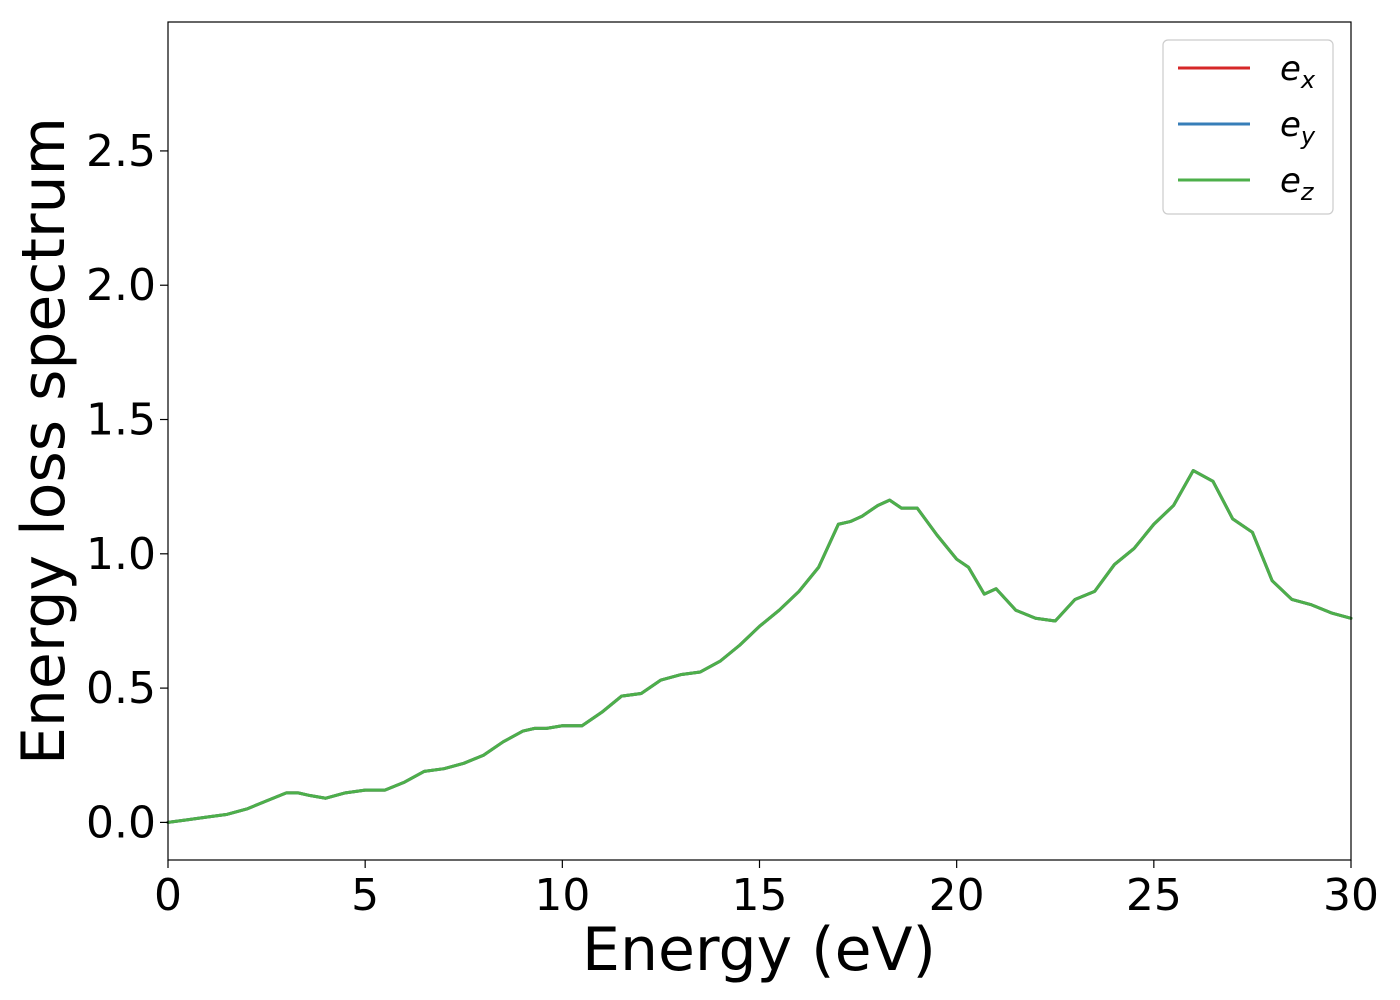  I want to click on x-axis-ticks: 0 5 10 15 20 25 30, so click(766, 890).